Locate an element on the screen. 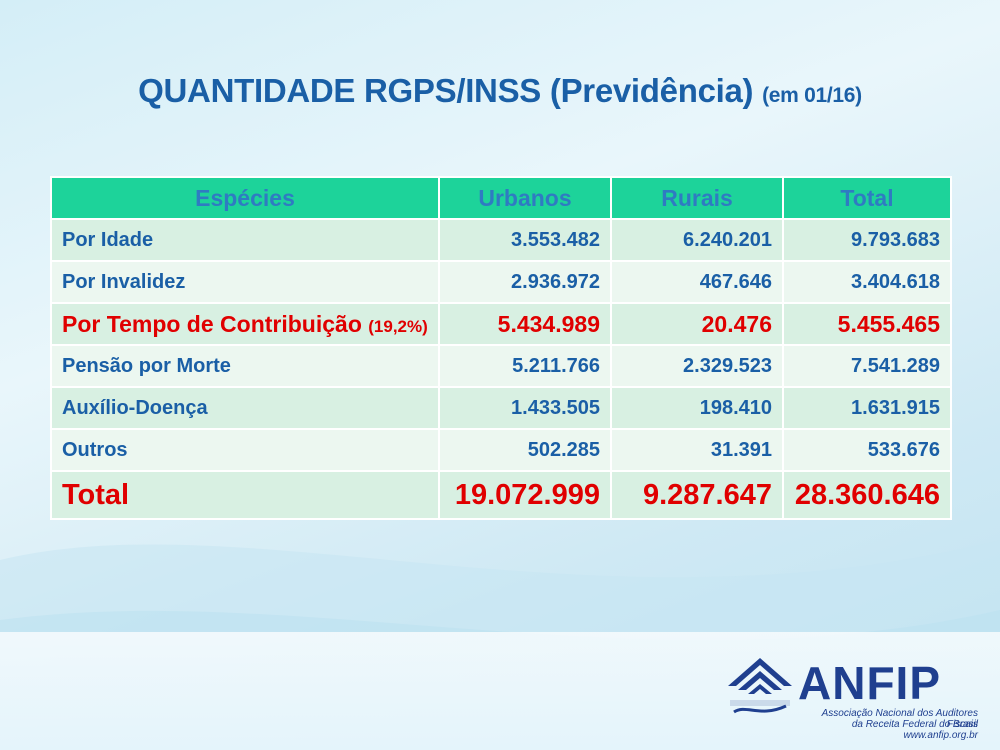  cell-total: 7.541.289 is located at coordinates (867, 366).